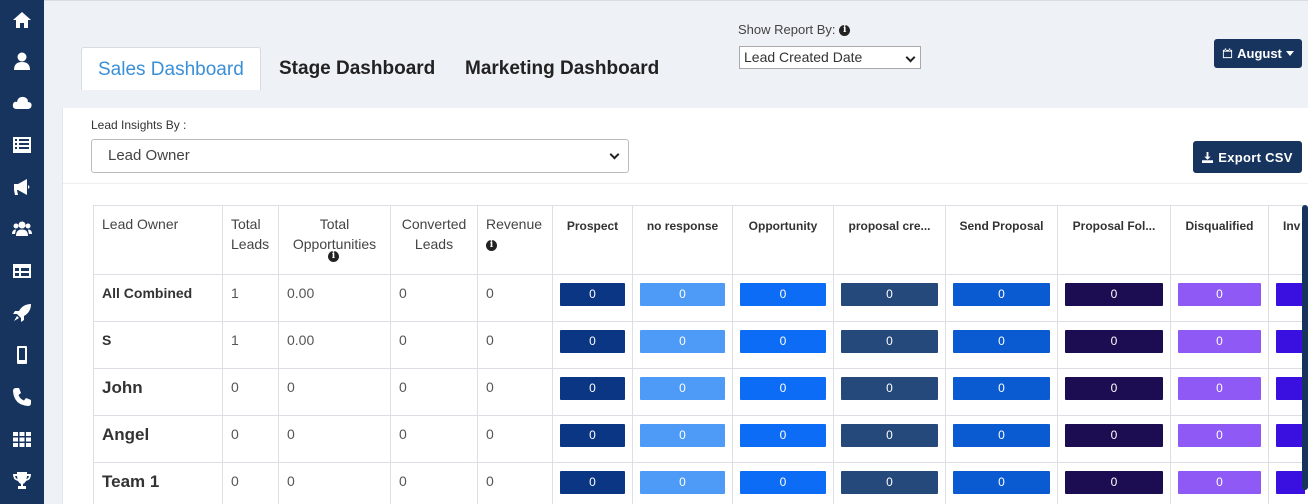 The width and height of the screenshot is (1308, 504). What do you see at coordinates (22, 439) in the screenshot?
I see `grid-icon` at bounding box center [22, 439].